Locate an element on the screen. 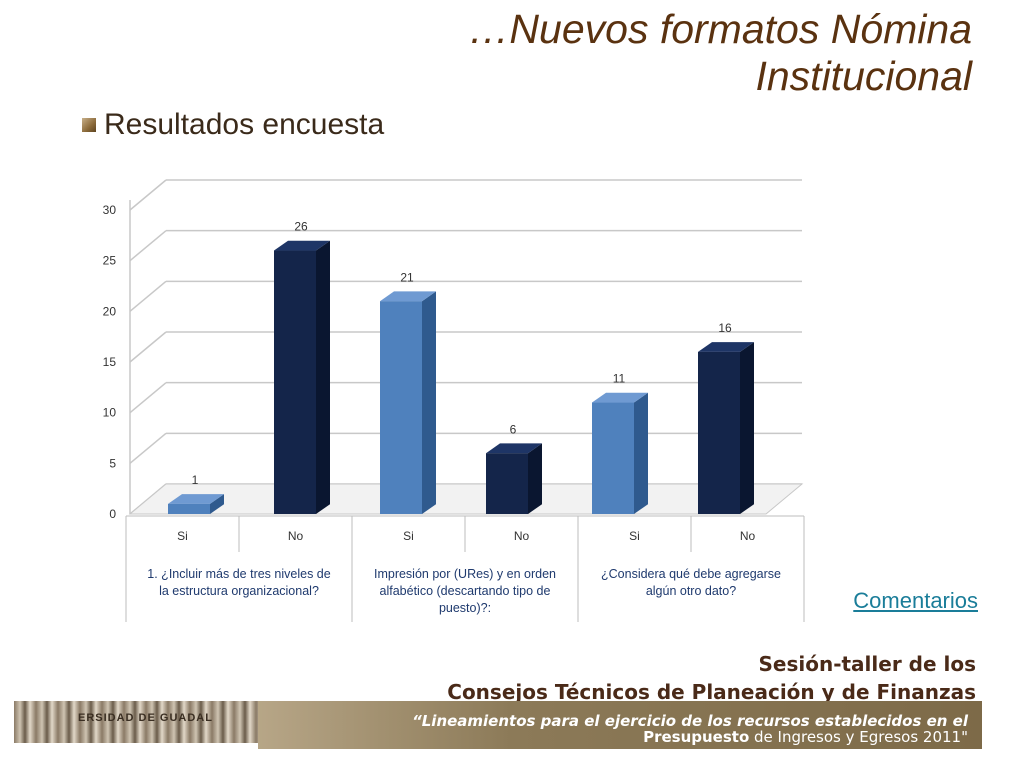  y-tick-label: 30 is located at coordinates (110, 210).